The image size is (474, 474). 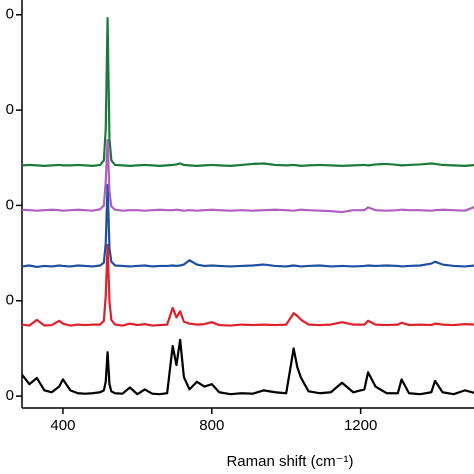 What do you see at coordinates (289, 461) in the screenshot?
I see `x-axis-label: Raman shift (cm⁻¹)` at bounding box center [289, 461].